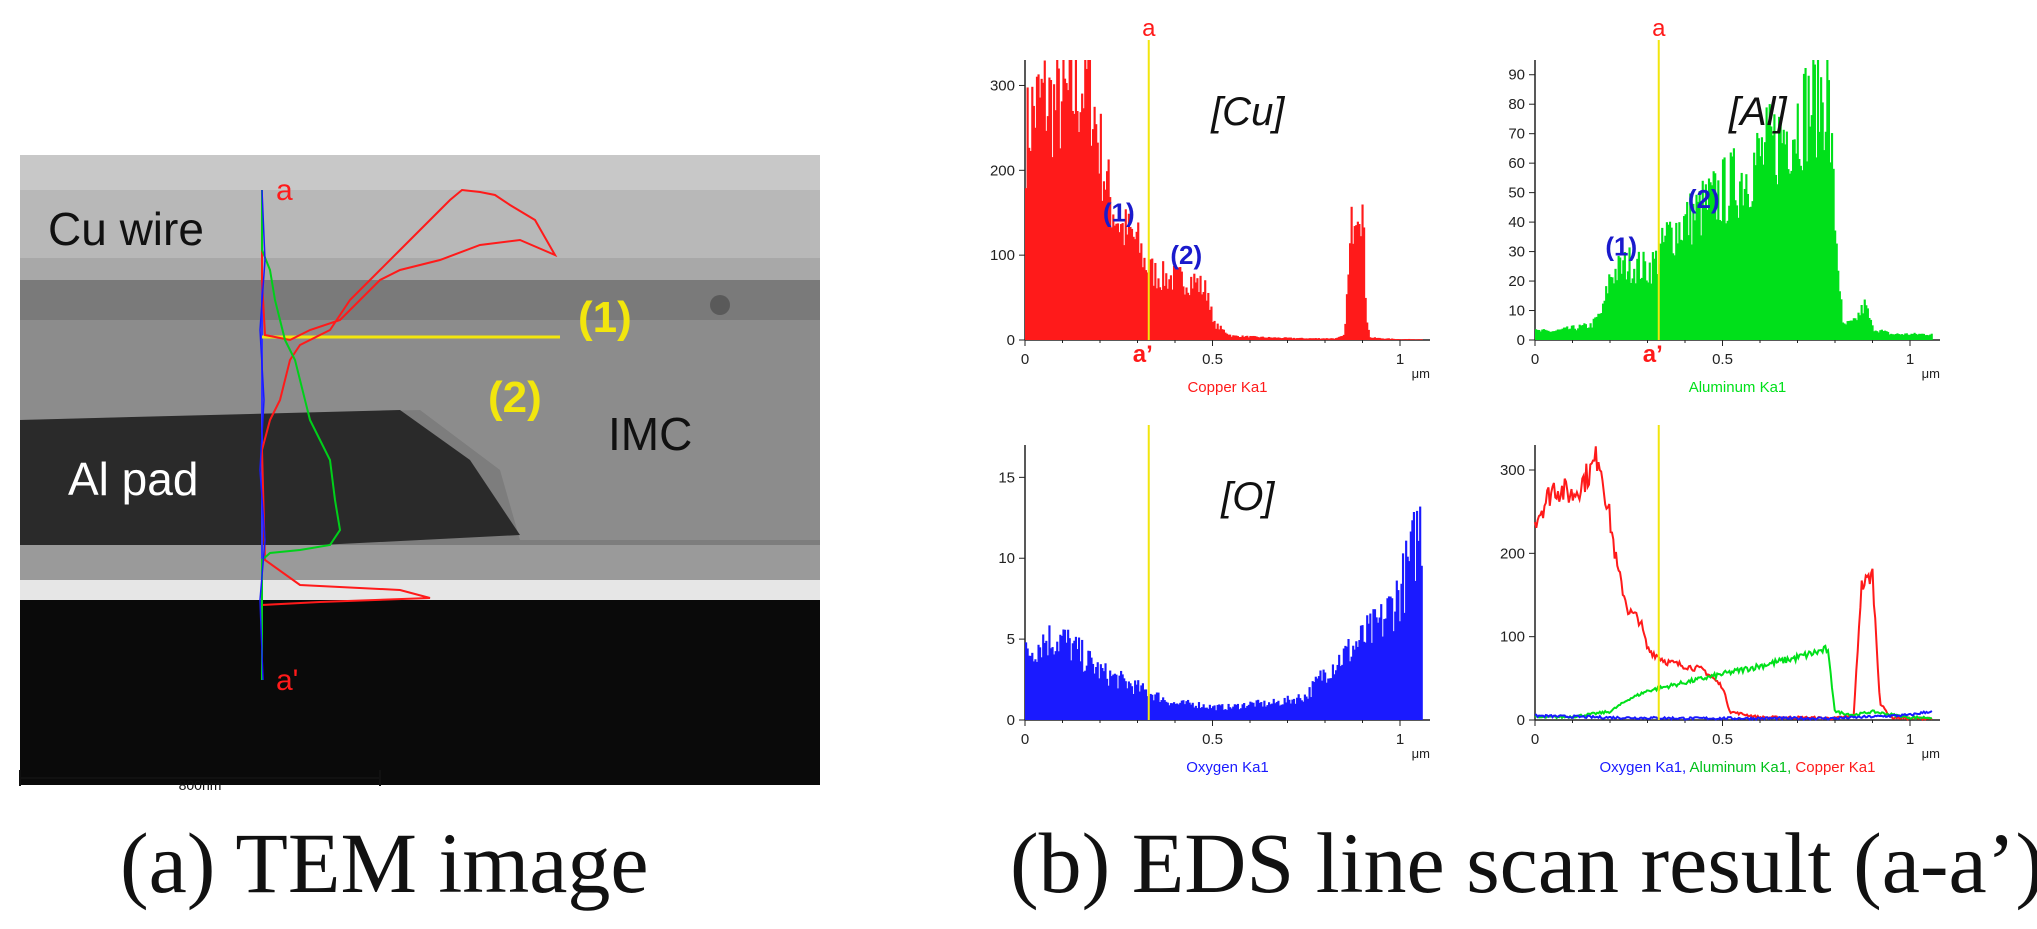 The width and height of the screenshot is (2037, 929). Describe the element at coordinates (1119, 213) in the screenshot. I see `cu-annotation-1: (1)` at that location.